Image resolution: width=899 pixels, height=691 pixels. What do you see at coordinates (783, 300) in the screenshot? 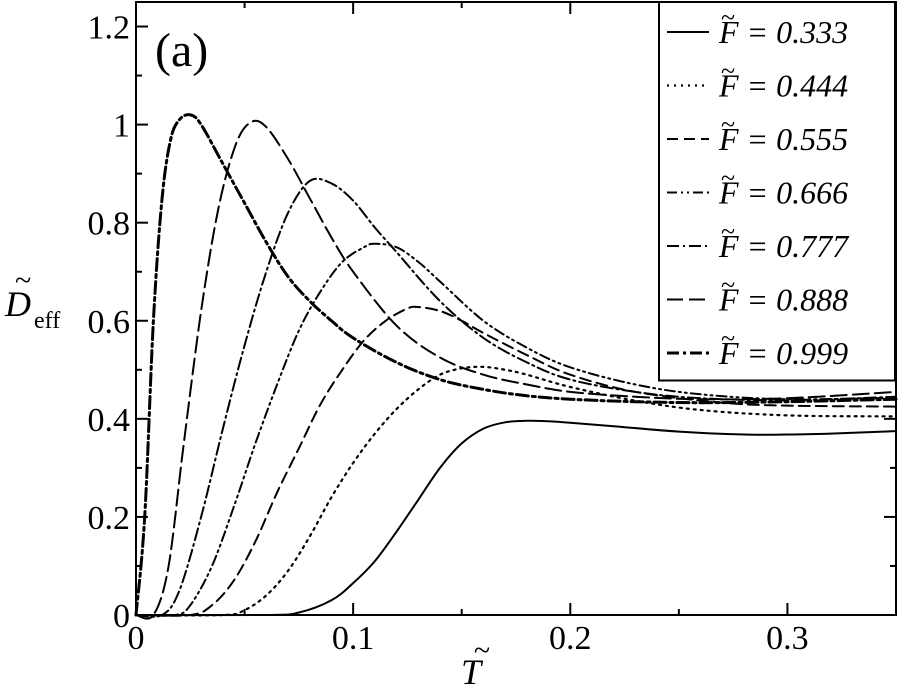
I see `legend-label: F = 0.888` at bounding box center [783, 300].